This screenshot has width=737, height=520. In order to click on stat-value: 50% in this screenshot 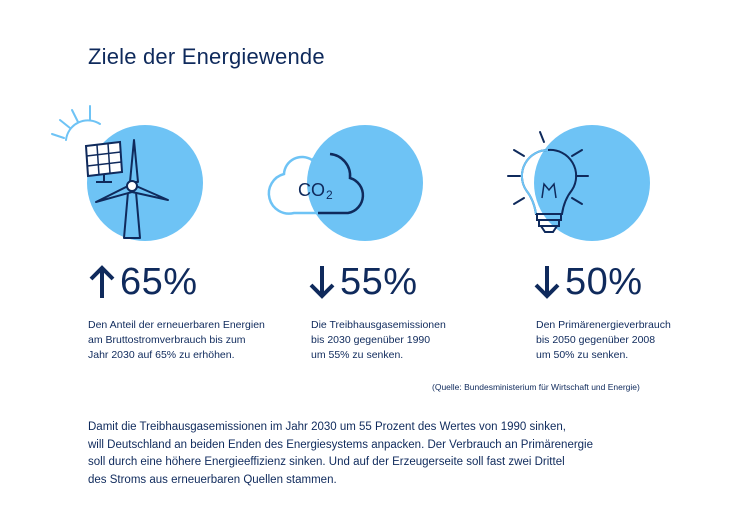, I will do `click(604, 282)`.